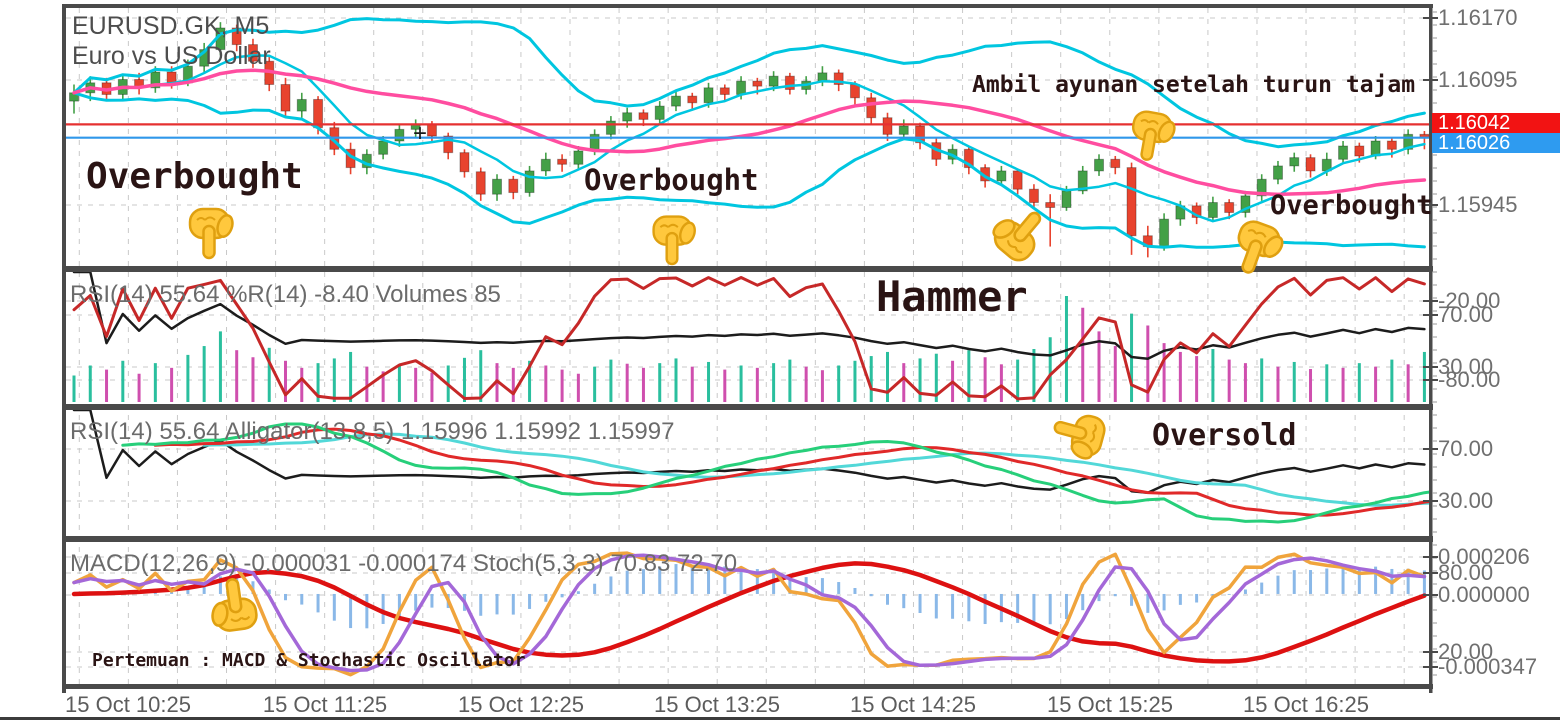 This screenshot has width=1560, height=720. I want to click on annotation-overbought-2: Overbought, so click(671, 180).